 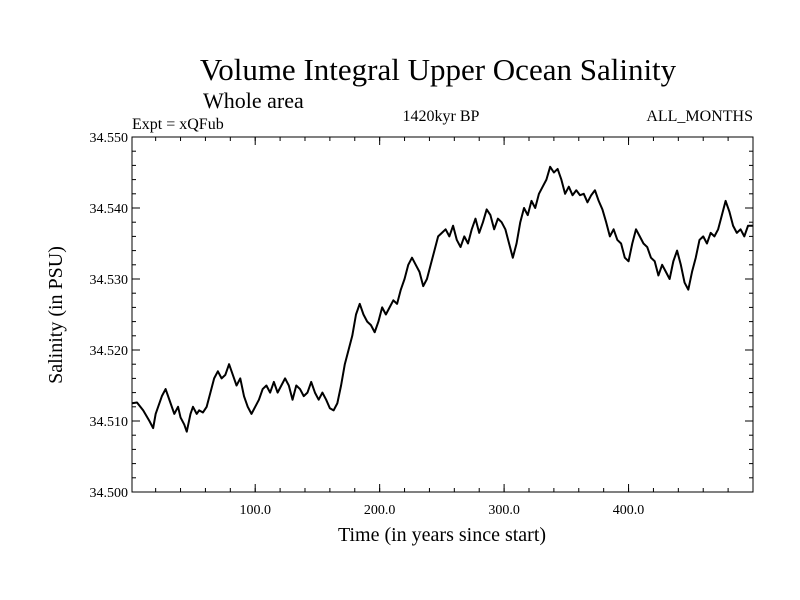 What do you see at coordinates (438, 69) in the screenshot?
I see `chart-title: Volume Integral Upper Ocean Salinity` at bounding box center [438, 69].